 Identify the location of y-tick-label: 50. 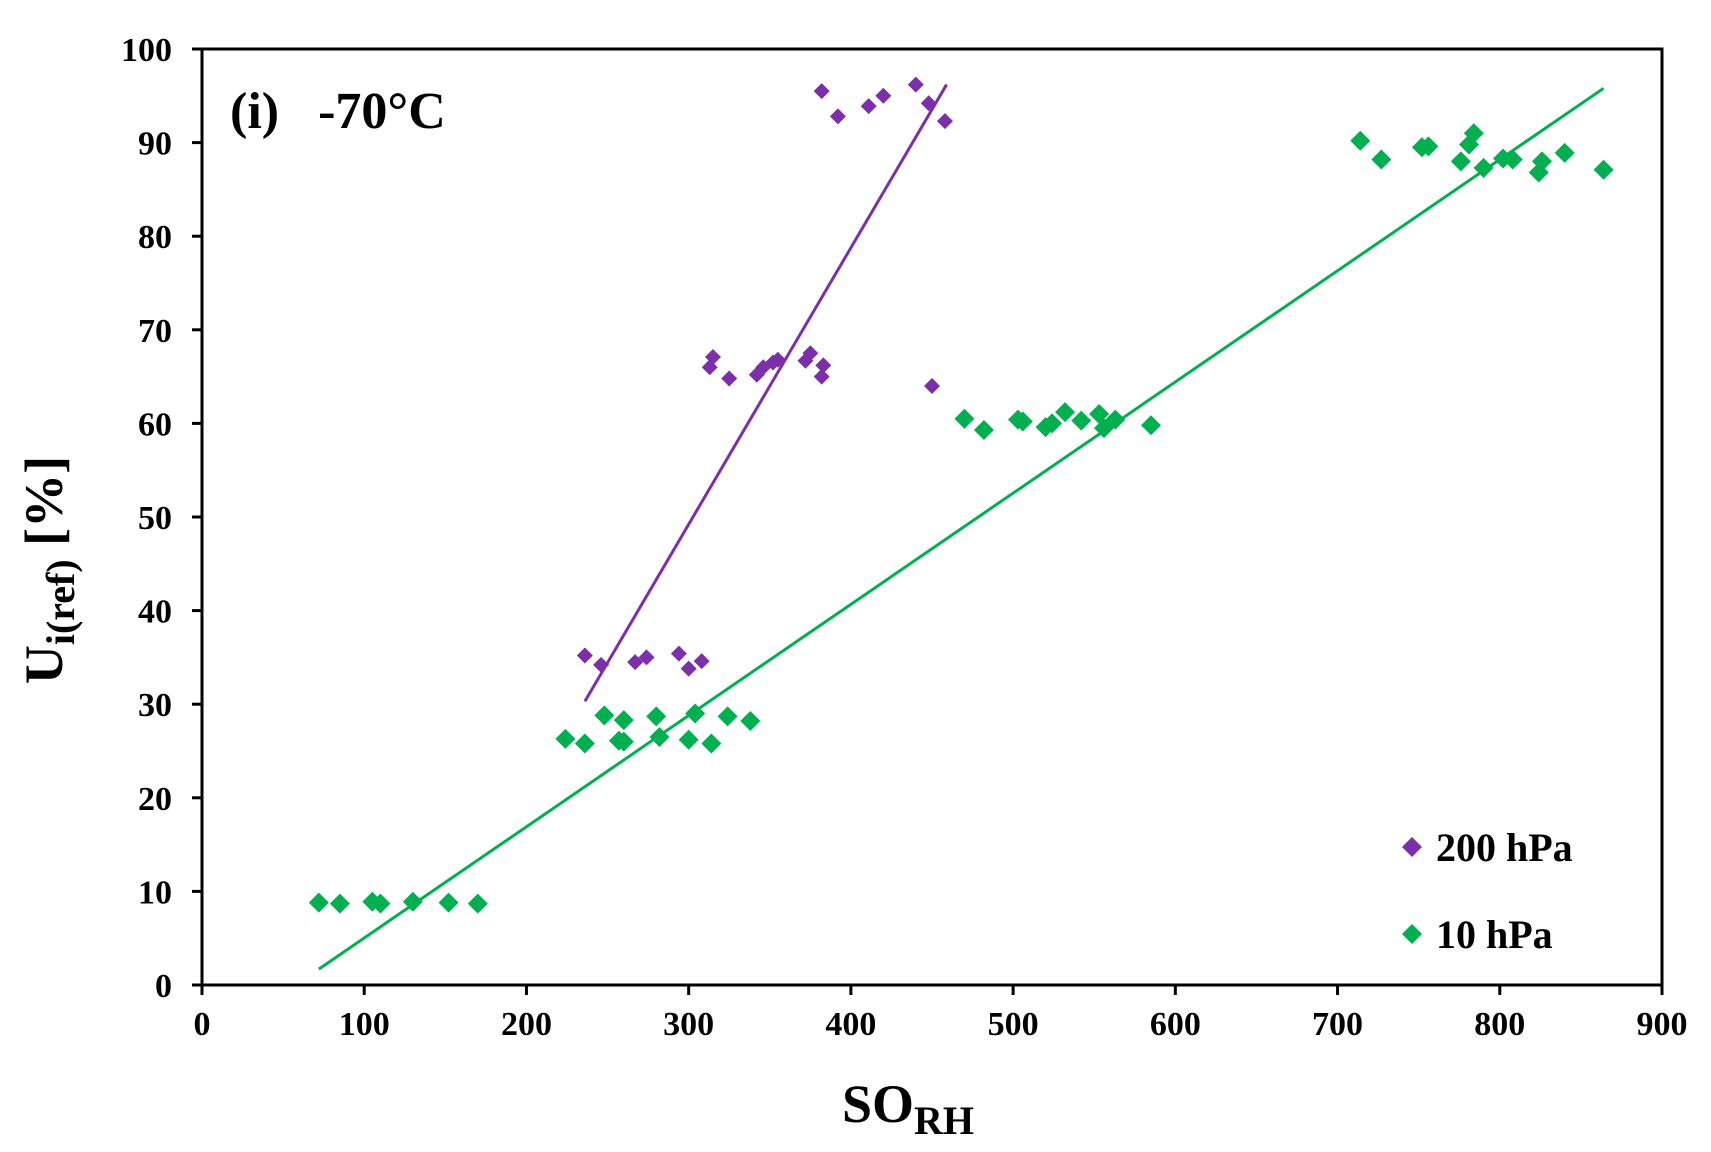
(155, 518).